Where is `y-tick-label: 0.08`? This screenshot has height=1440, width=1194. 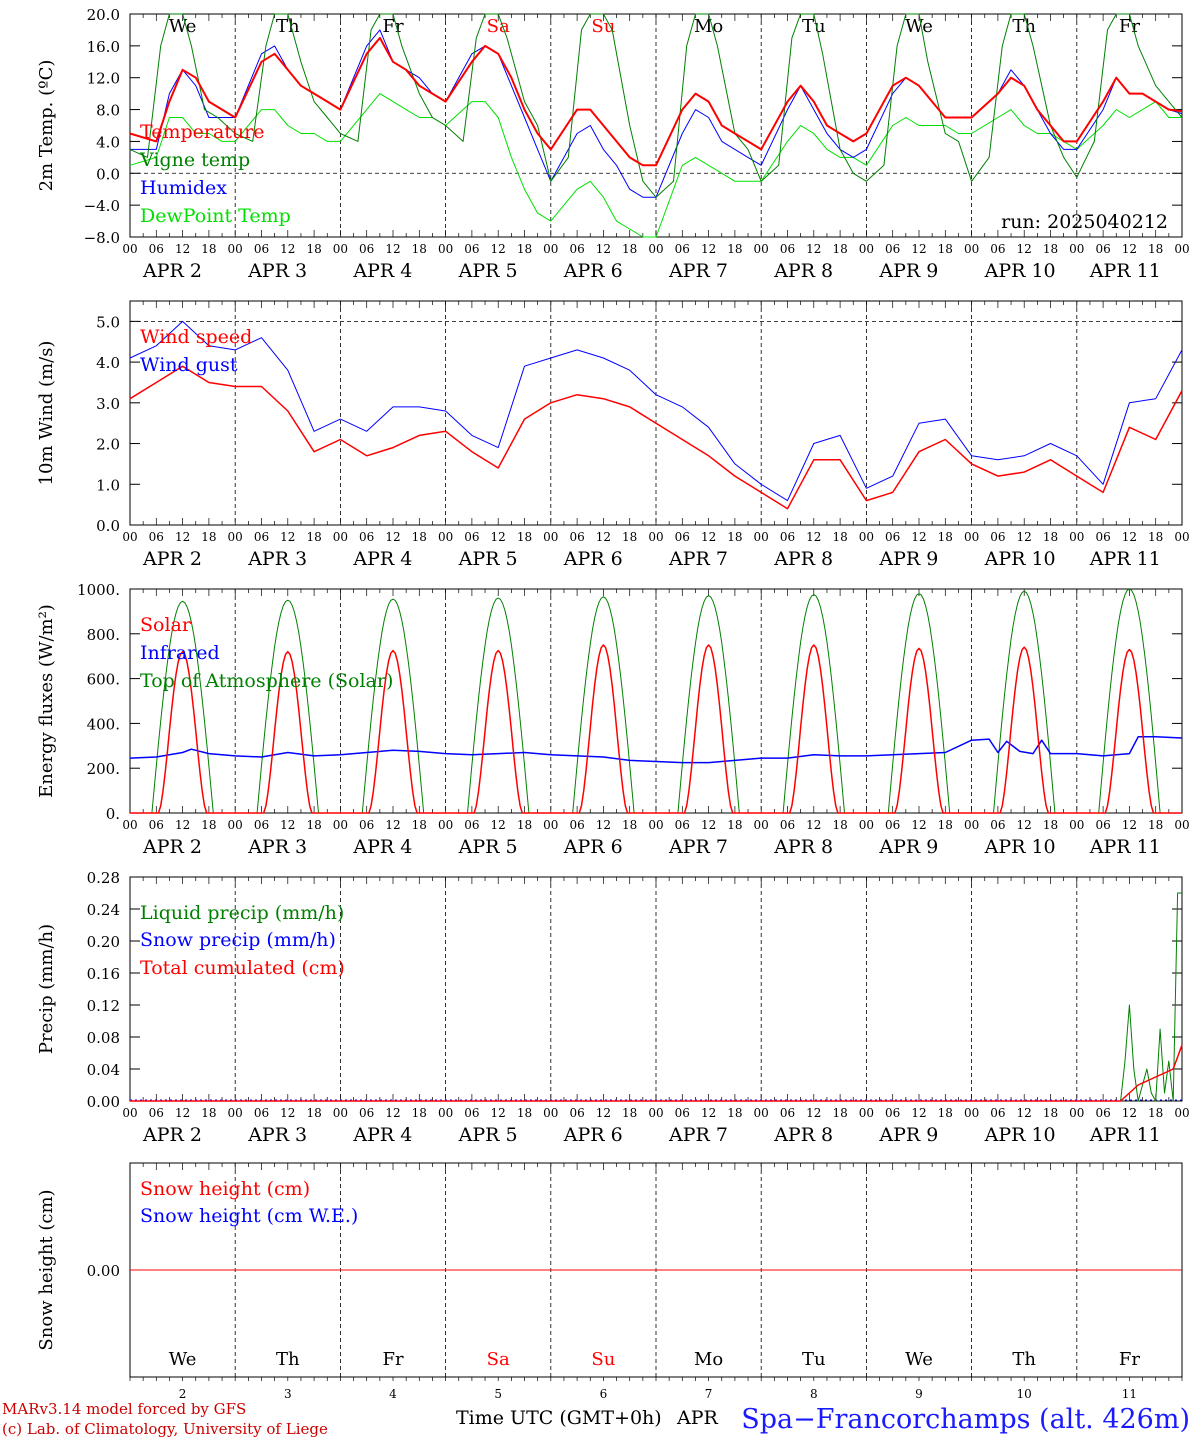
y-tick-label: 0.08 is located at coordinates (103, 1038).